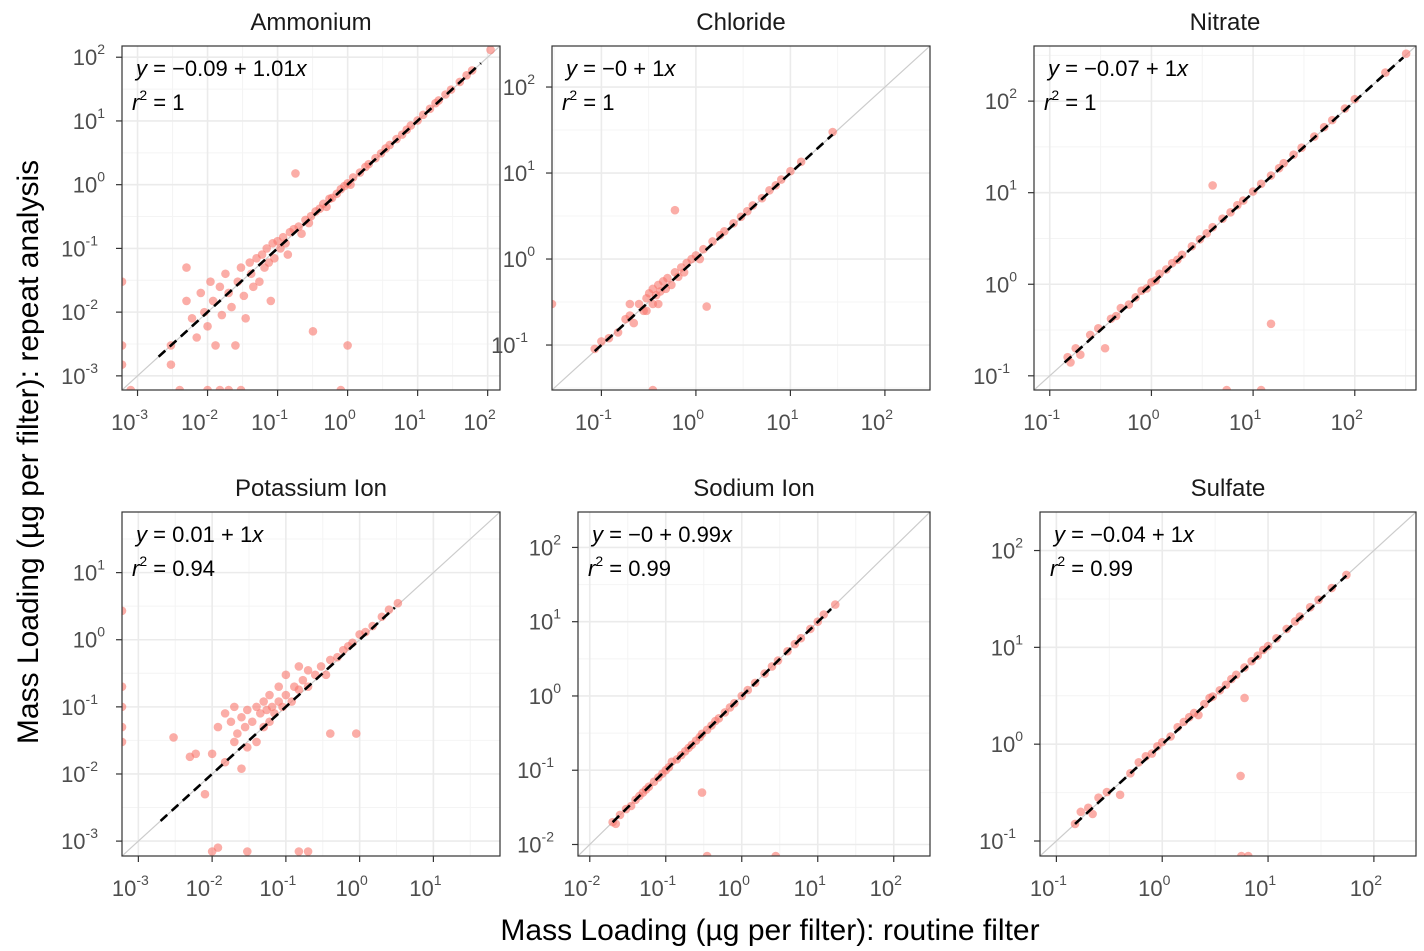  I want to click on panel-title: Ammonium, so click(310, 22).